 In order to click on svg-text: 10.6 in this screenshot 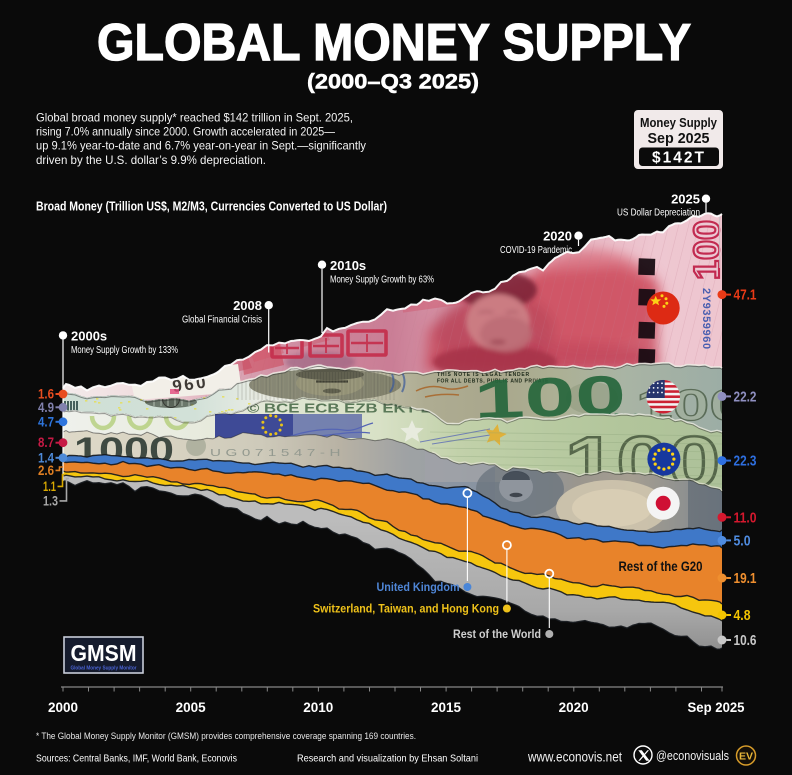, I will do `click(745, 641)`.